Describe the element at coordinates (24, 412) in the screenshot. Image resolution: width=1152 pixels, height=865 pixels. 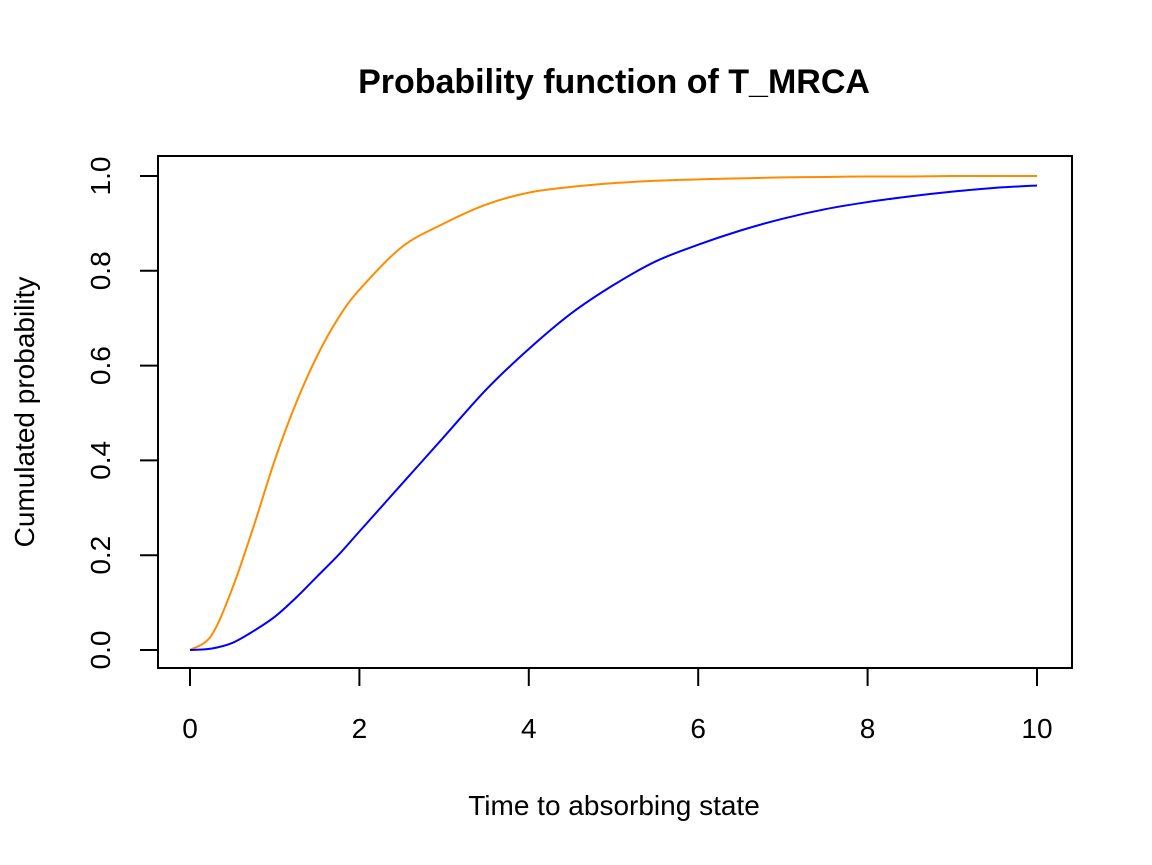
I see `y-axis-label: Cumulated probability` at that location.